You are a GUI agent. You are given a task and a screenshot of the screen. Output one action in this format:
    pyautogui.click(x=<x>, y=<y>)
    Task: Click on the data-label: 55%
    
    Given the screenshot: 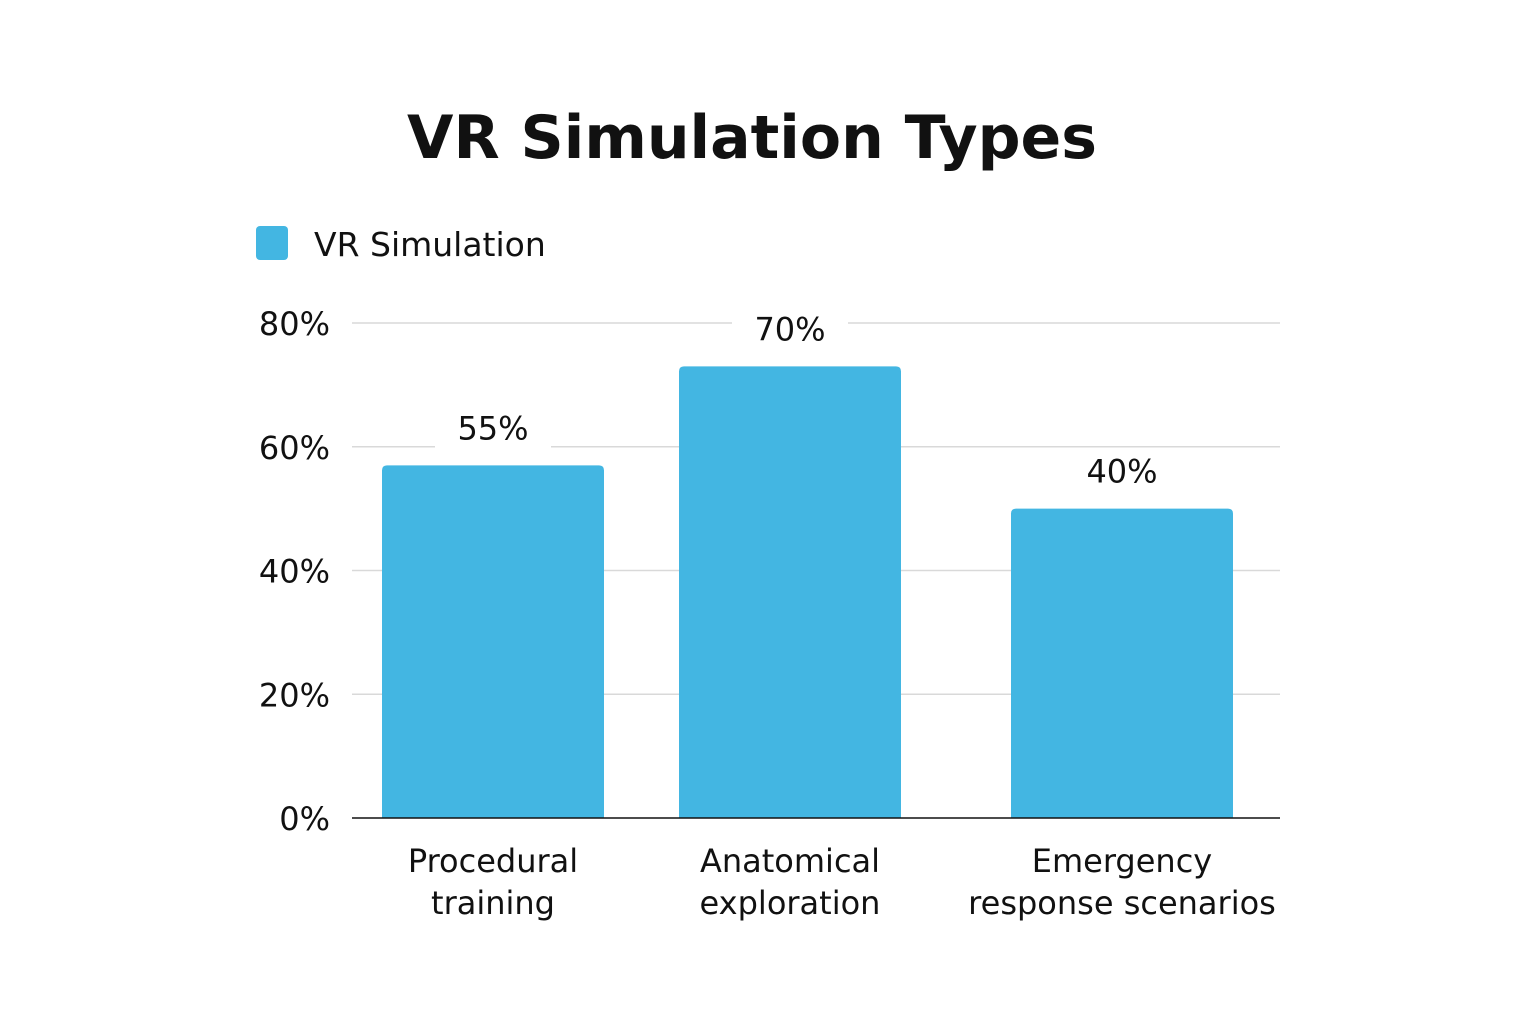 What is the action you would take?
    pyautogui.click(x=492, y=428)
    